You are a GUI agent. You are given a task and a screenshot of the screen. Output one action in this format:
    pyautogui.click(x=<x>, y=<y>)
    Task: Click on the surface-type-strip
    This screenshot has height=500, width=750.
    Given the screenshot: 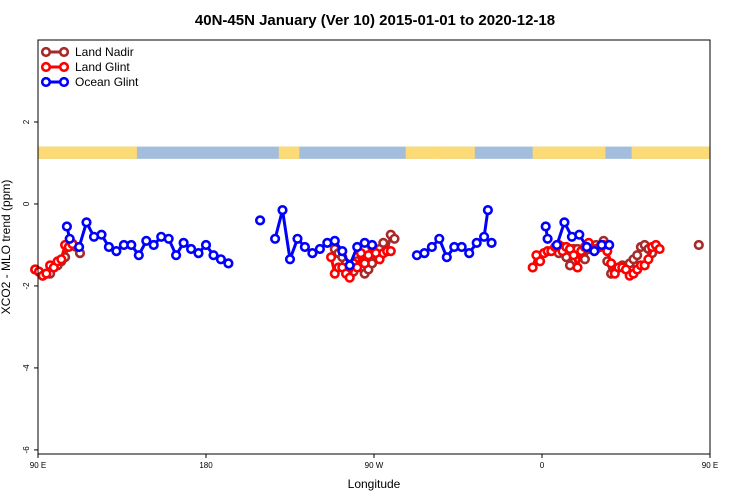 What is the action you would take?
    pyautogui.click(x=374, y=152)
    